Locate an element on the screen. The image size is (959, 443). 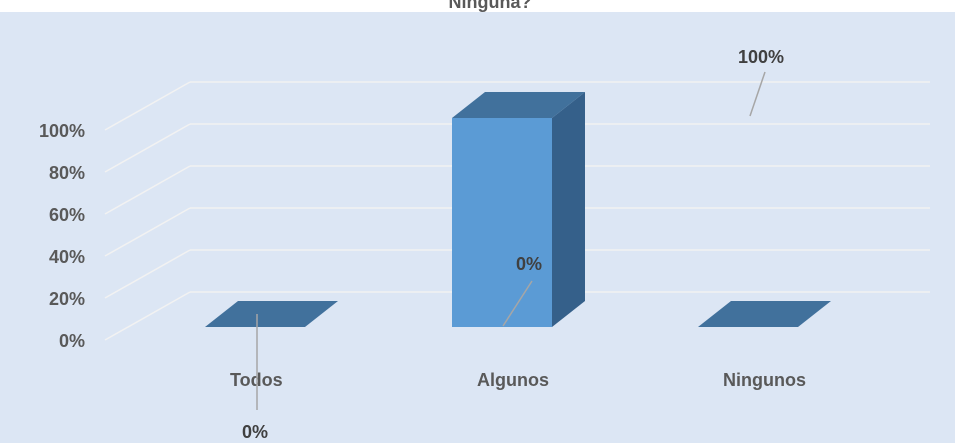
x-axis-categories: TodosAlgunosNingunos is located at coordinates (518, 380).